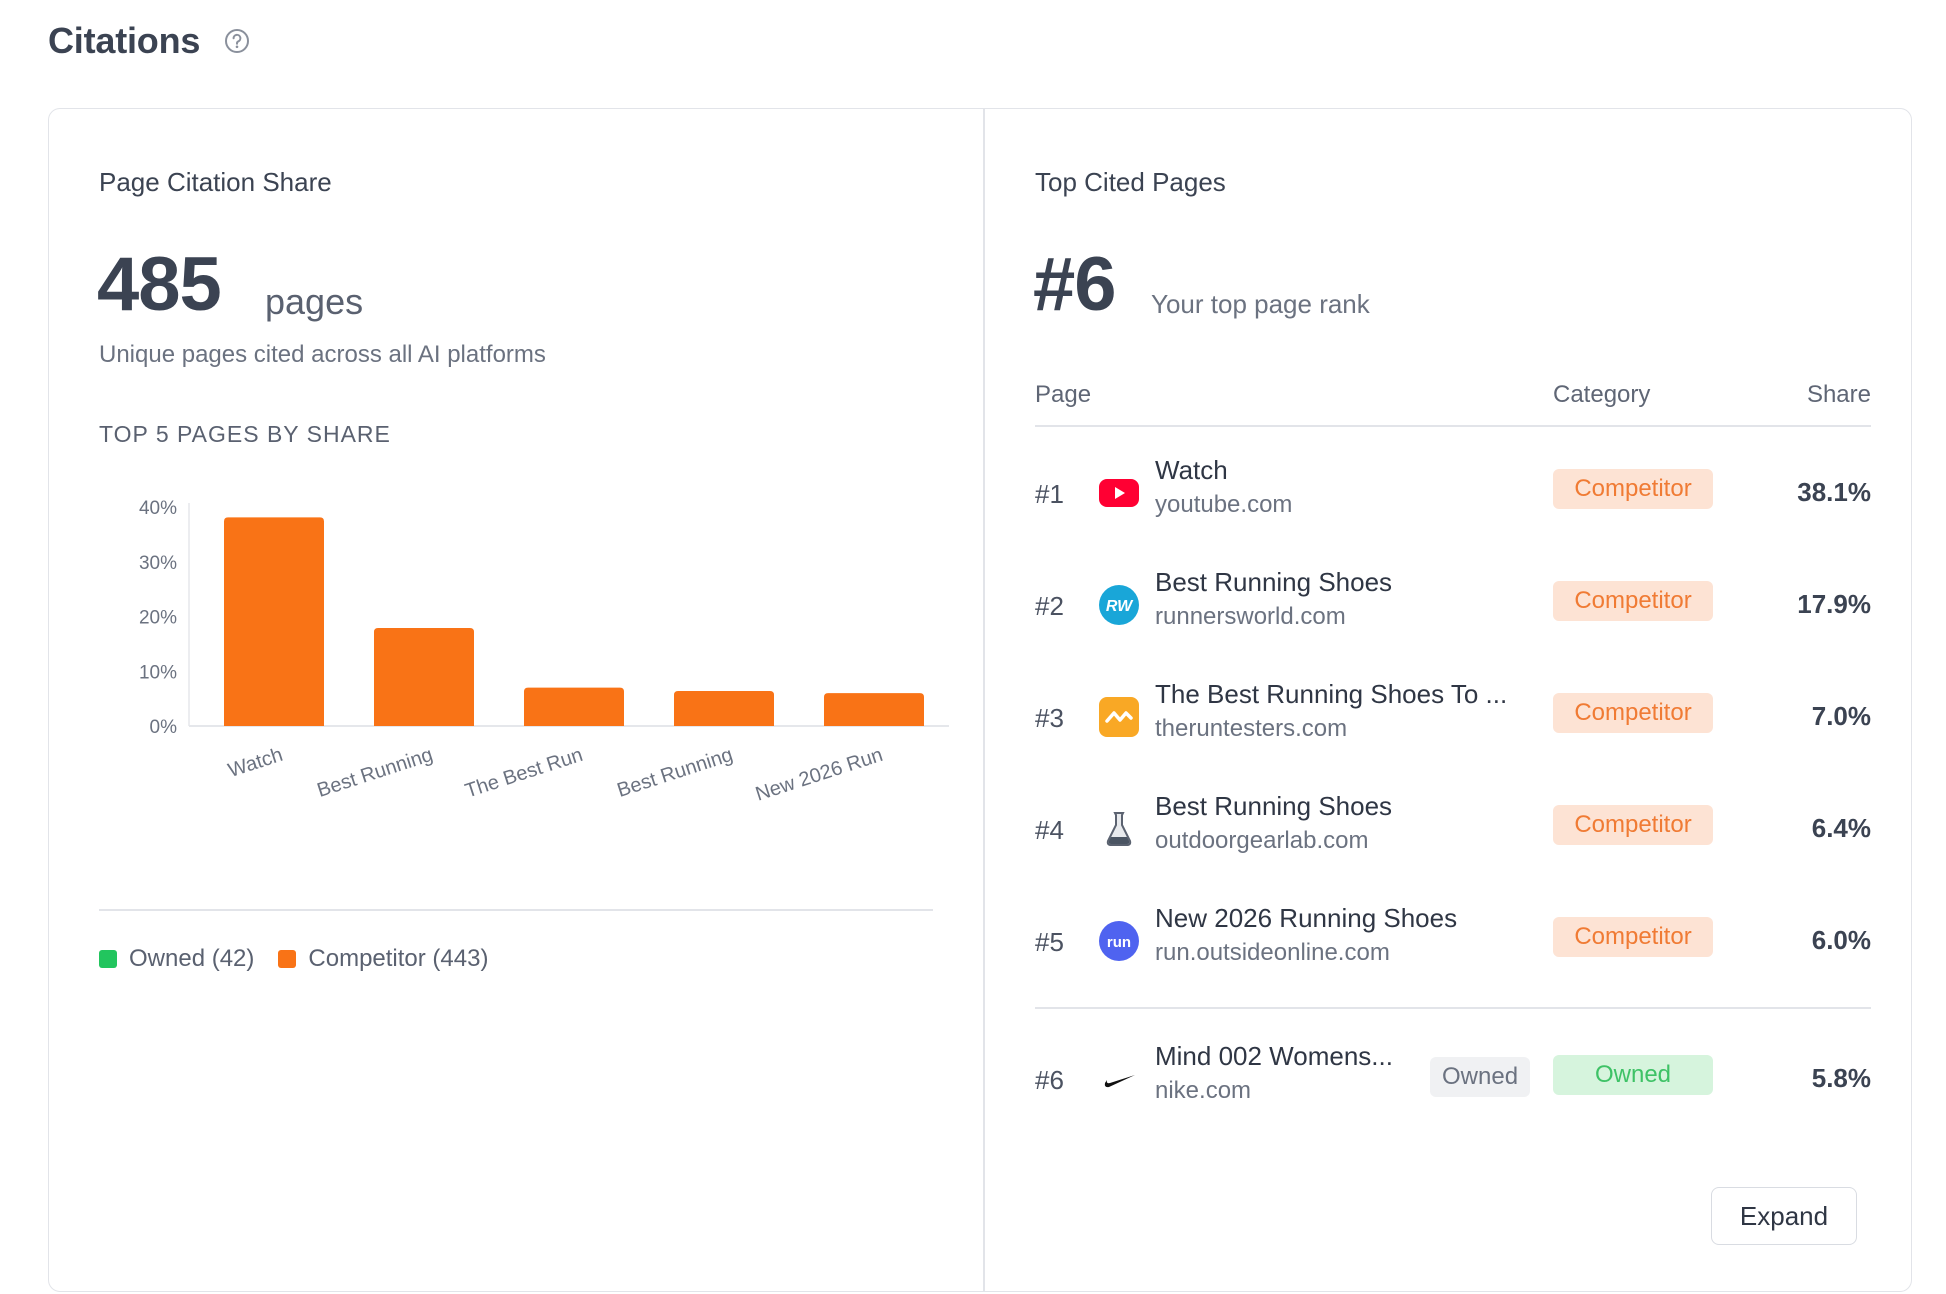  Describe the element at coordinates (237, 41) in the screenshot. I see `question-circle-icon` at that location.